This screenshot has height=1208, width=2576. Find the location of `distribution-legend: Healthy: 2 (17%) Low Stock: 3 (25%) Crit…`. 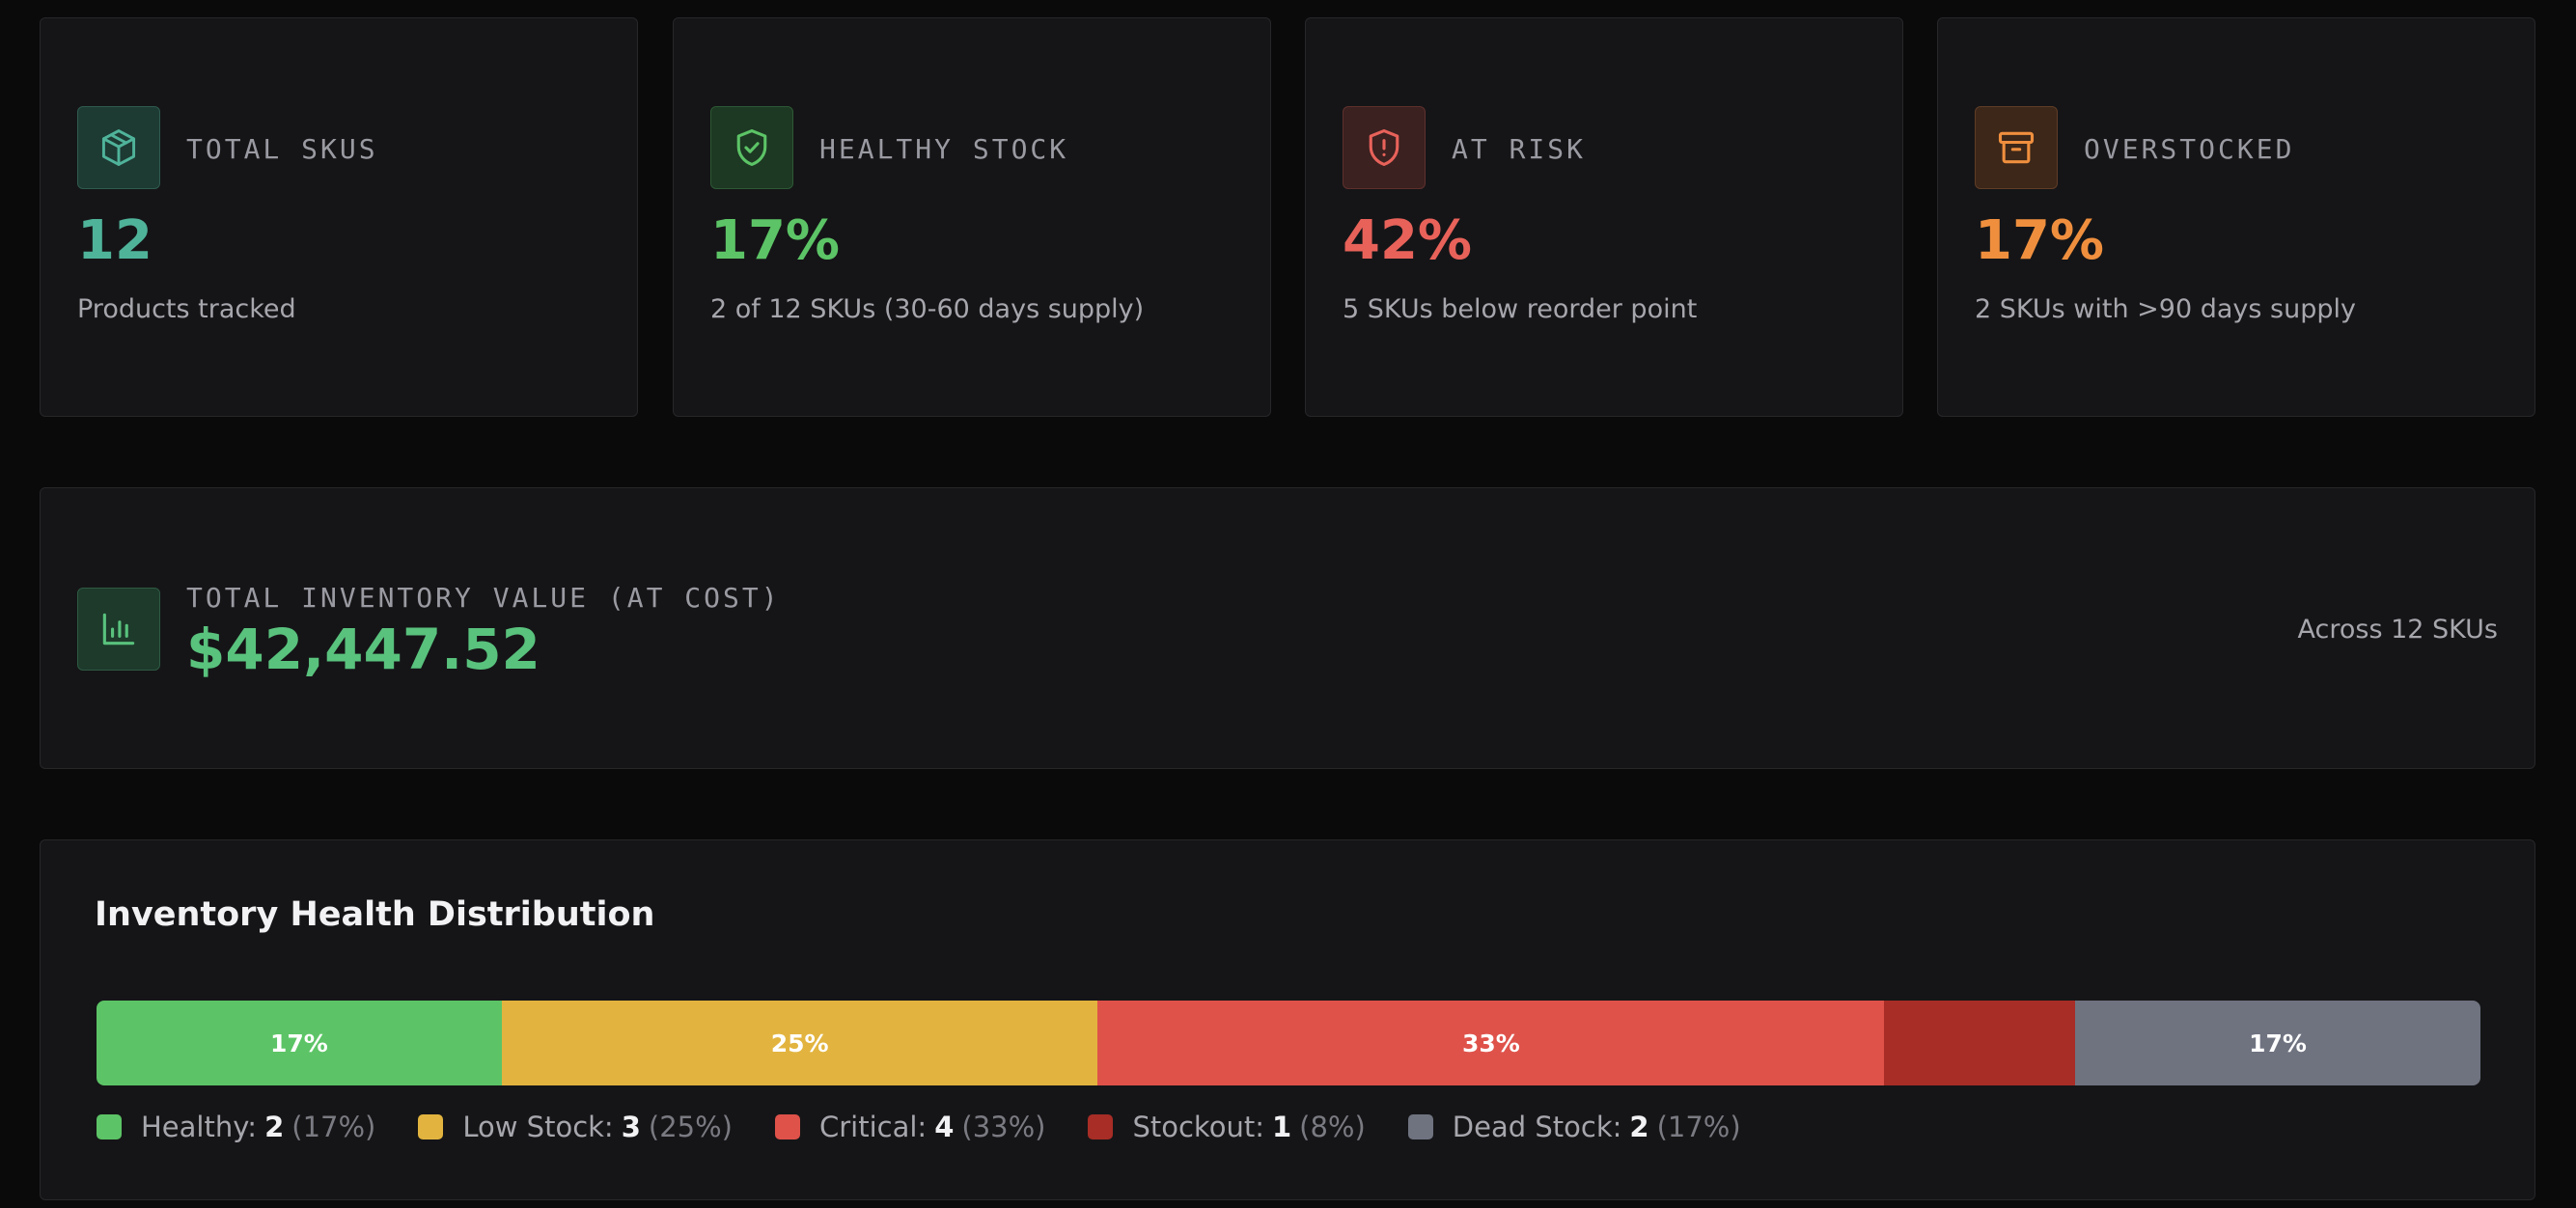

distribution-legend: Healthy: 2 (17%) Low Stock: 3 (25%) Crit… is located at coordinates (919, 1127).